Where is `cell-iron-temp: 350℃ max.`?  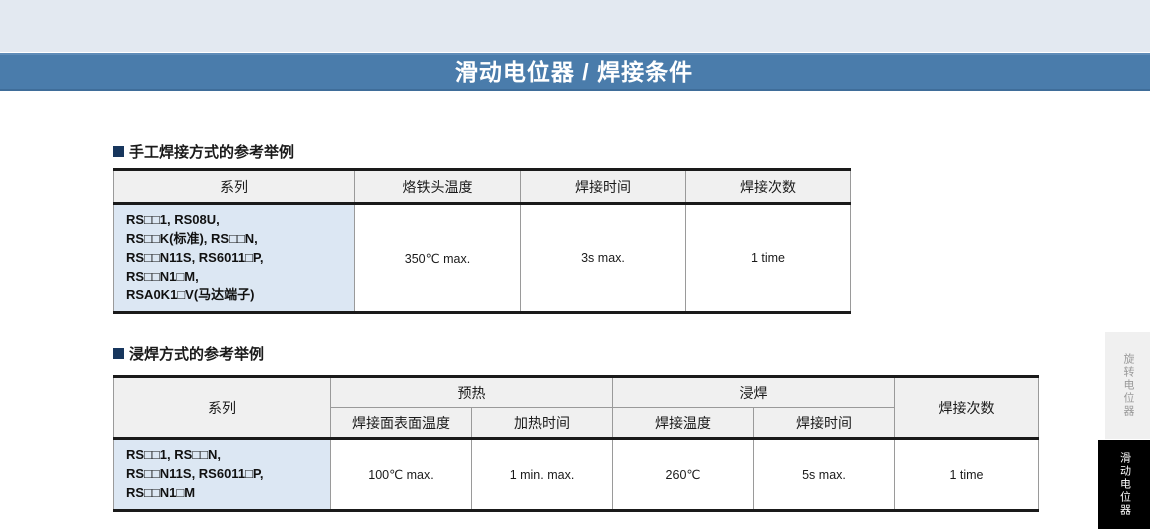 cell-iron-temp: 350℃ max. is located at coordinates (437, 258).